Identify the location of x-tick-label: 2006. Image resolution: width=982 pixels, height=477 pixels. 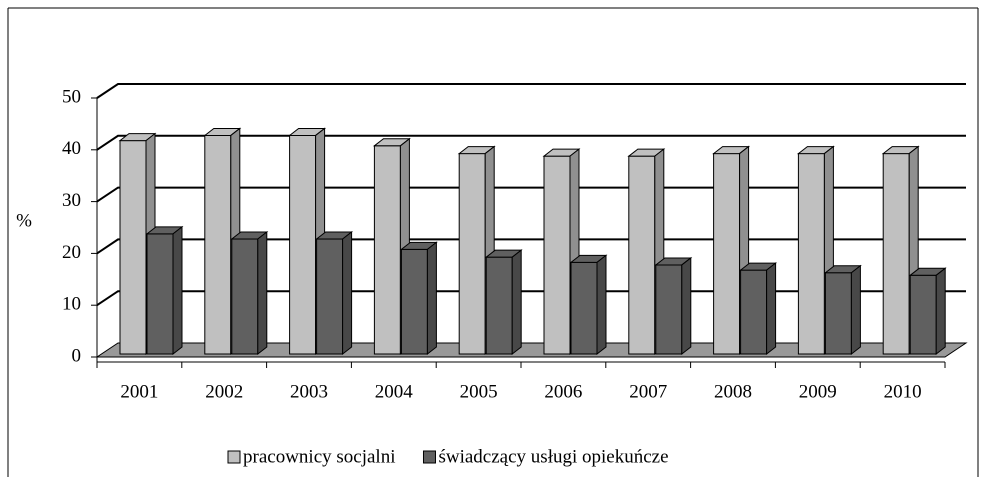
(563, 391).